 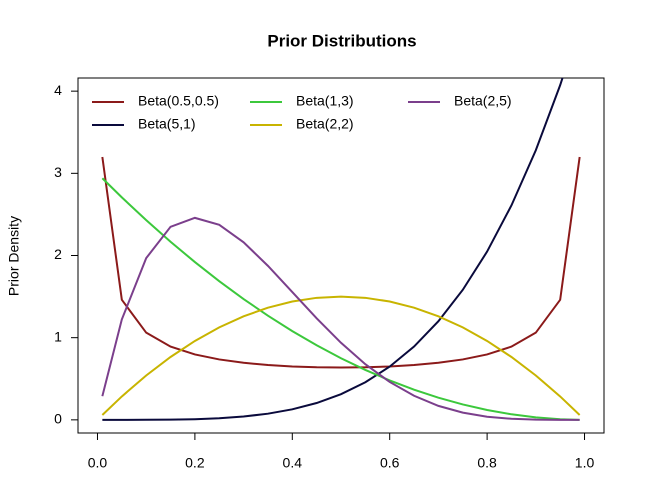 What do you see at coordinates (325, 124) in the screenshot?
I see `legend-label: Beta(2,2)` at bounding box center [325, 124].